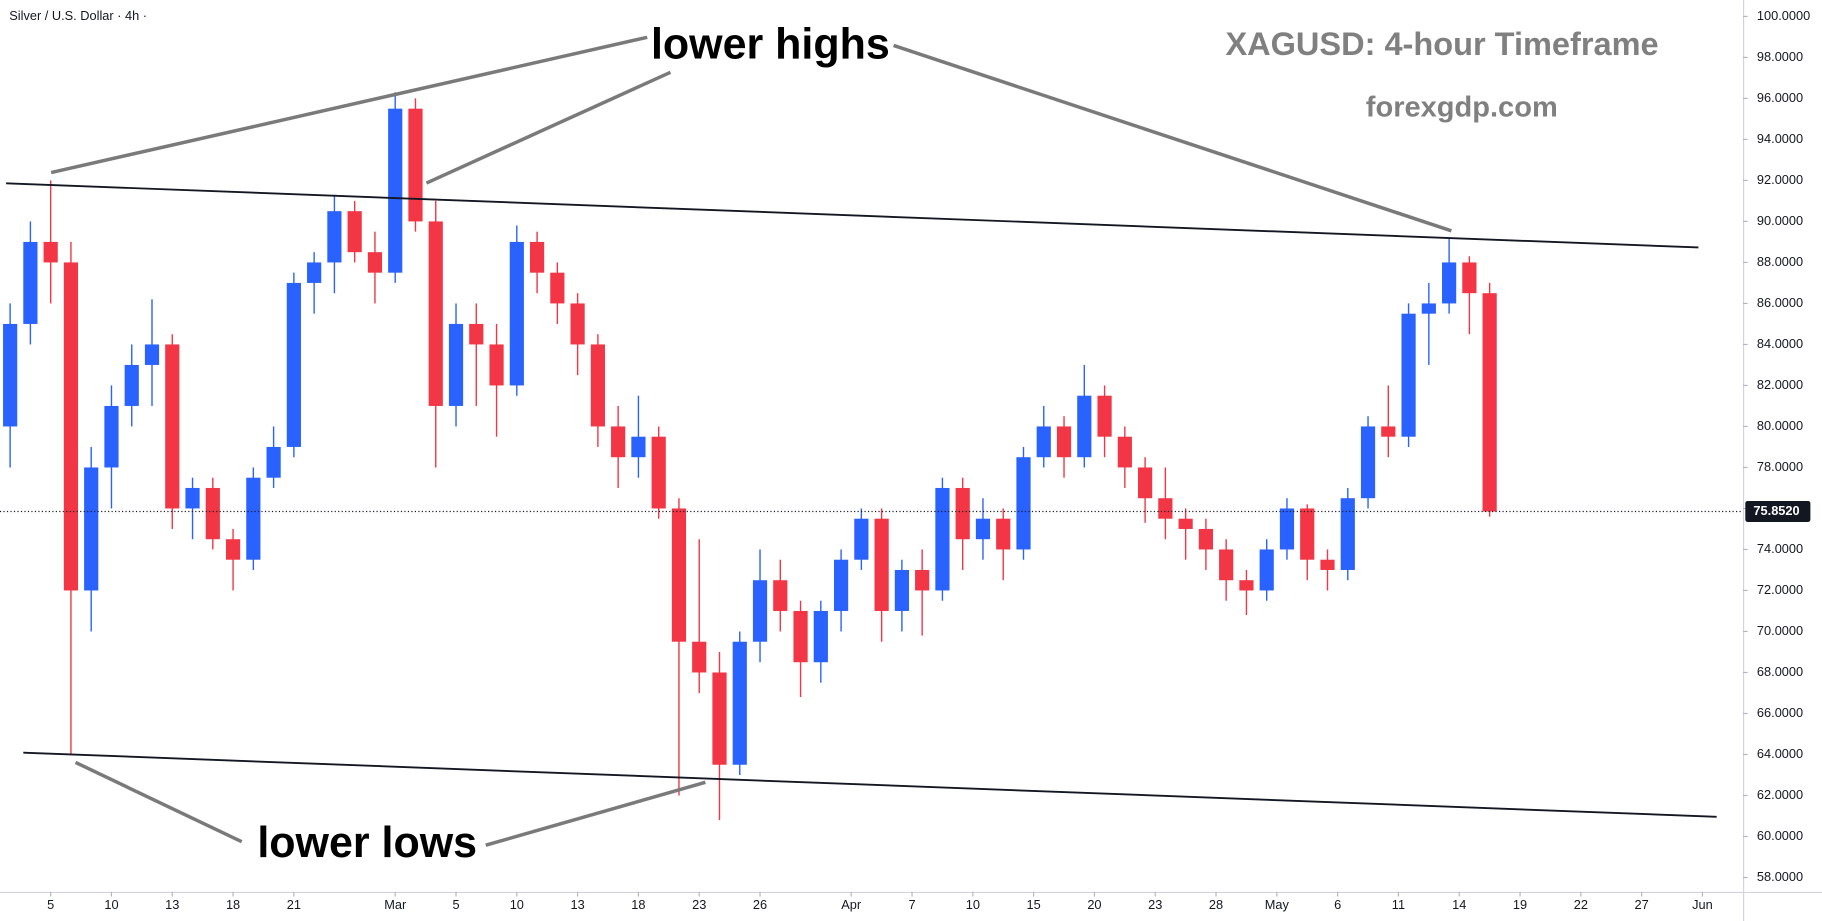 The height and width of the screenshot is (921, 1822). I want to click on x-tick-label: 15, so click(1034, 904).